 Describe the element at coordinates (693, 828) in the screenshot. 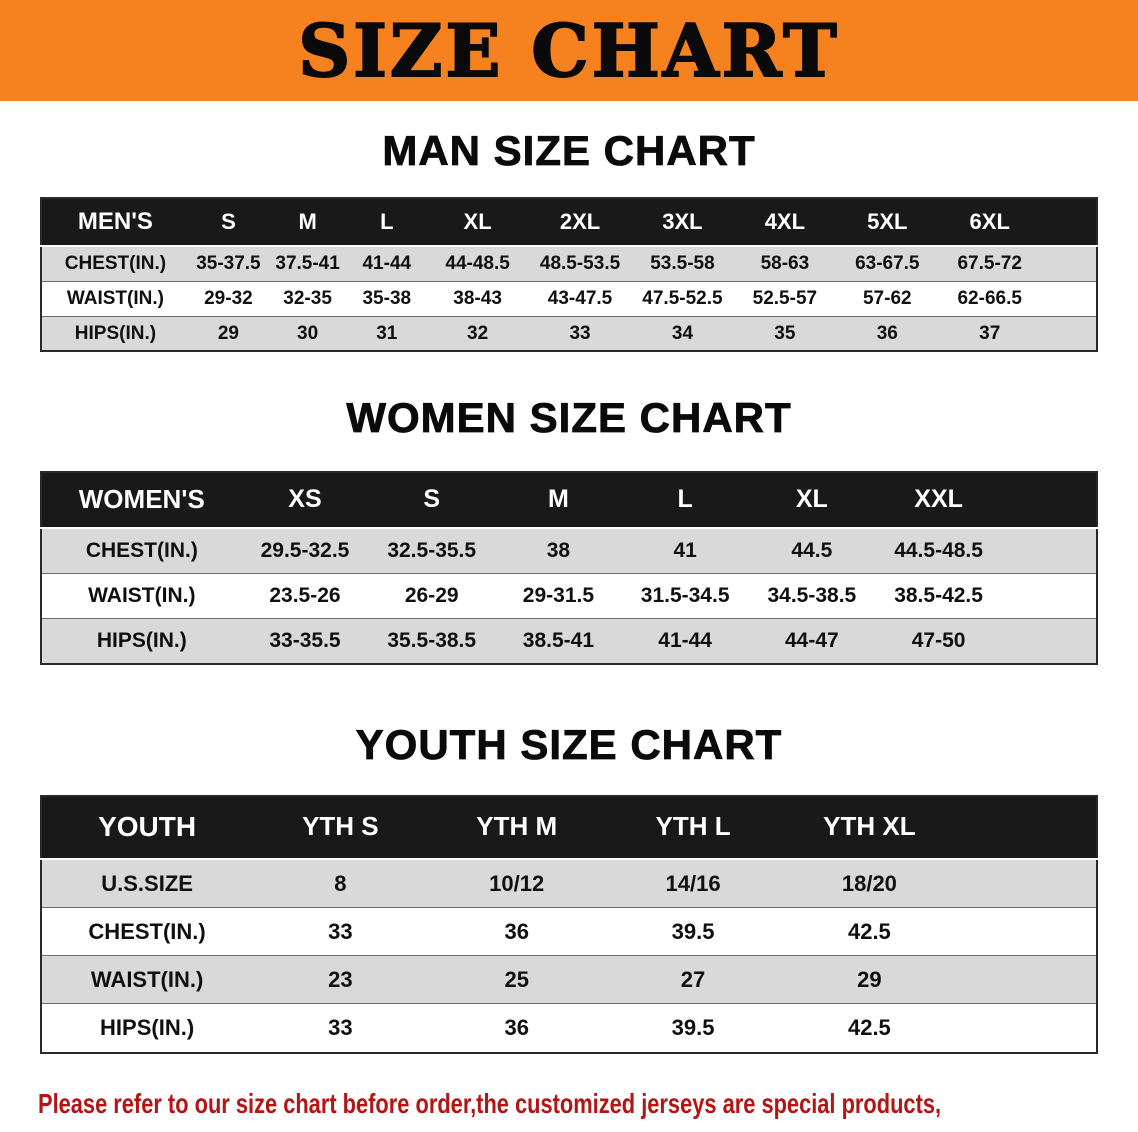

I see `size-column-header: YTH L` at that location.